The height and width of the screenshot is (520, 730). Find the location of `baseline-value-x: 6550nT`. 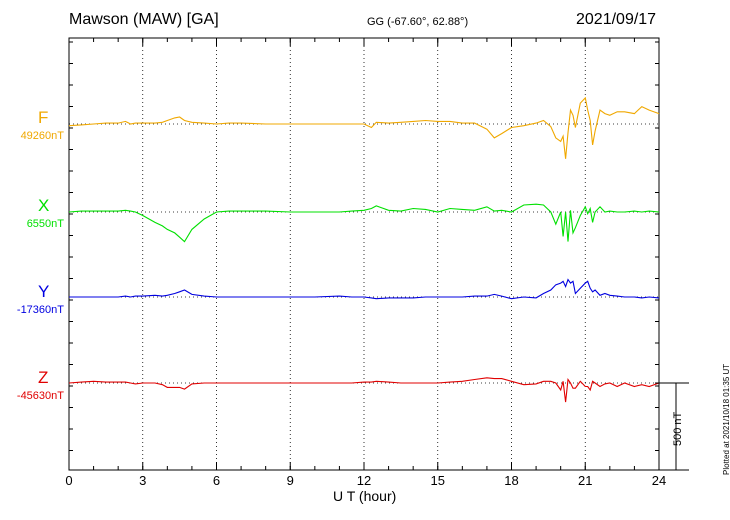

baseline-value-x: 6550nT is located at coordinates (45, 224).